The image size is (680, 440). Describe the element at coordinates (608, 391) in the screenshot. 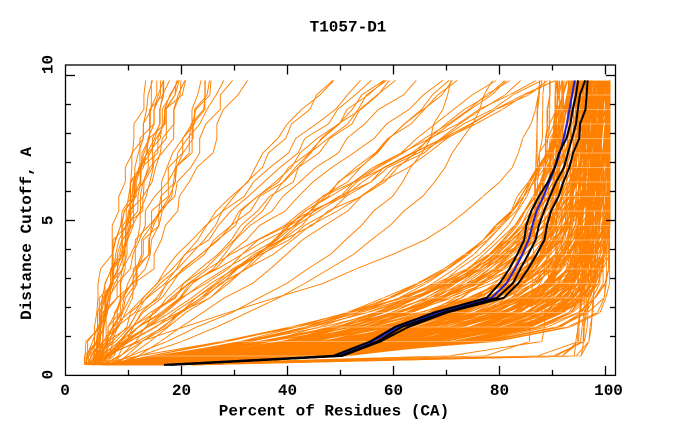

I see `svg-text: 100` at that location.